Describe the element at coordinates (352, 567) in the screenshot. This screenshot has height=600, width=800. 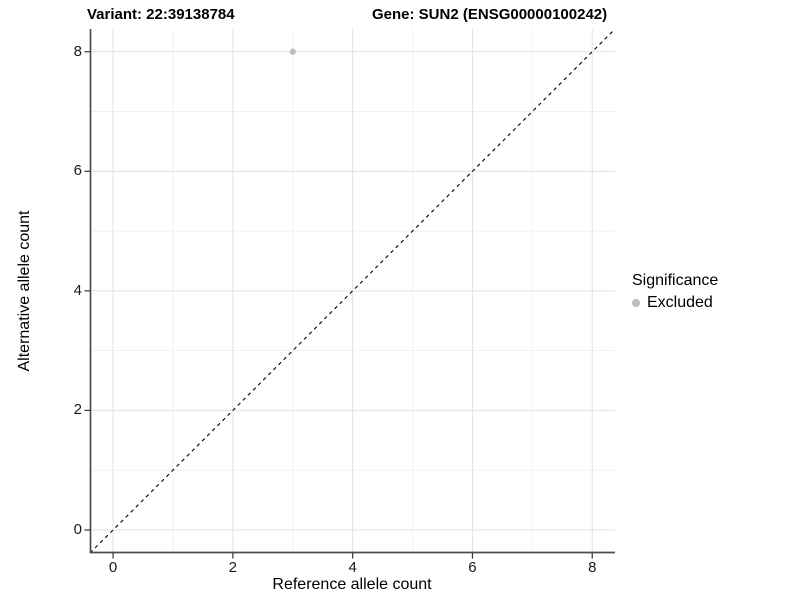
I see `x-tick-label: 4` at that location.